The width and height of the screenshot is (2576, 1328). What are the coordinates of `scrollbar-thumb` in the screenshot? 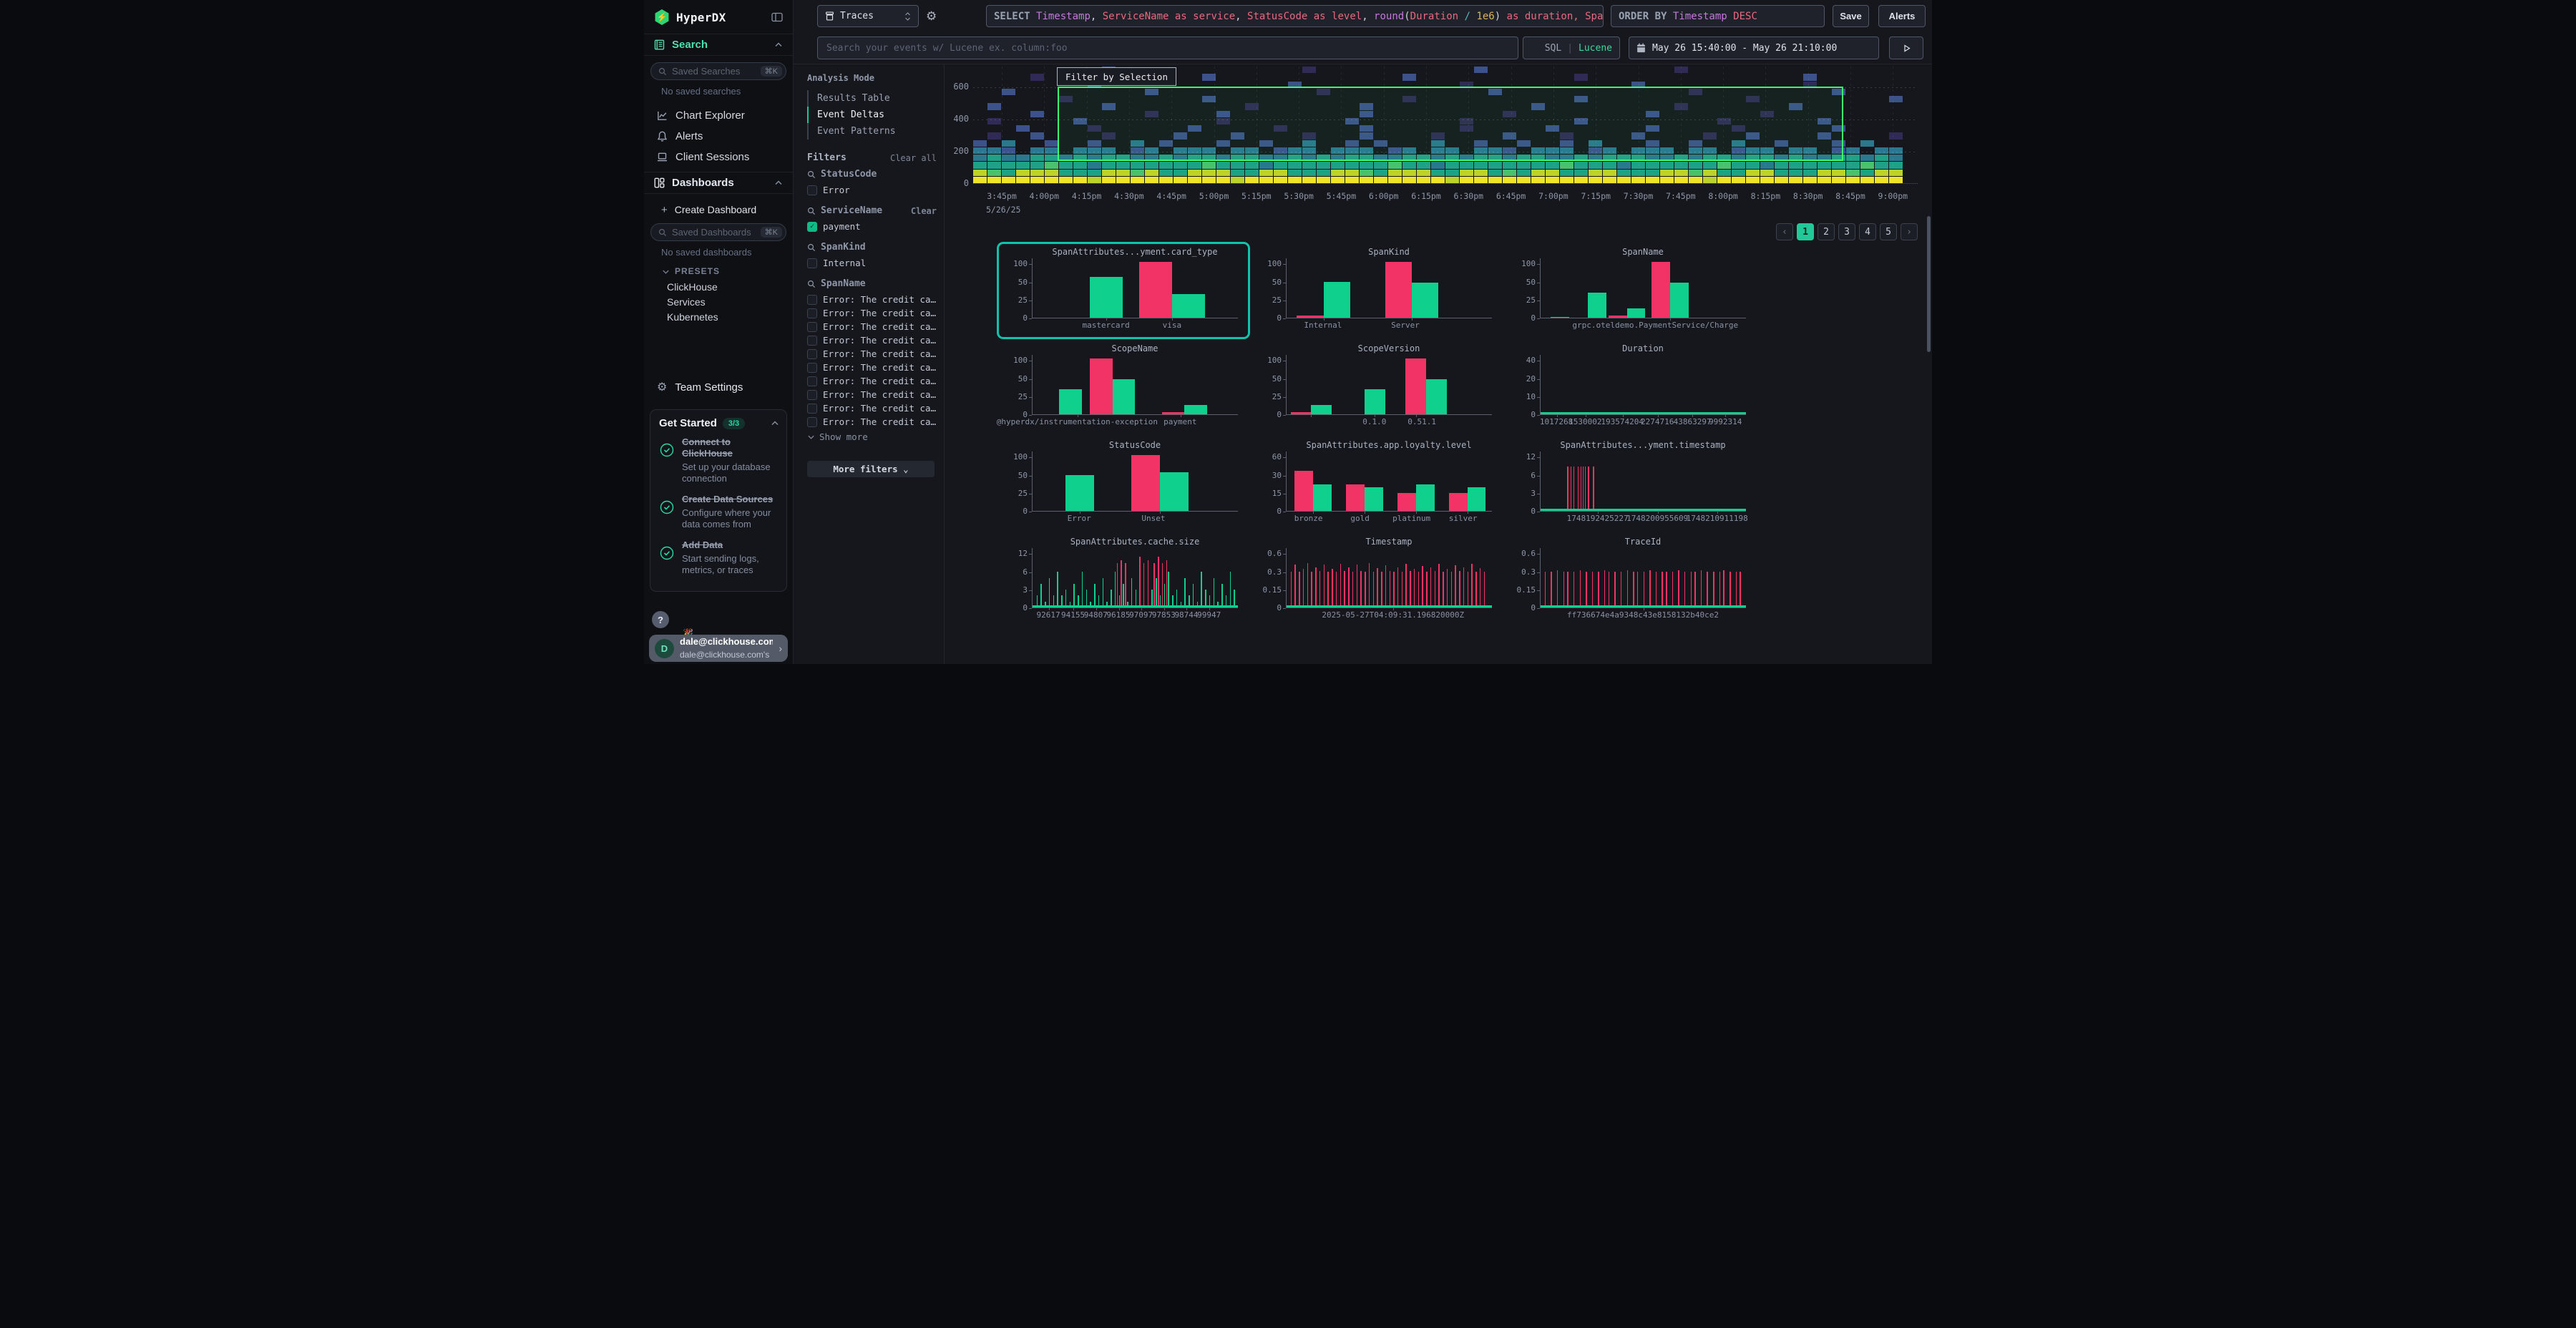 It's located at (1929, 284).